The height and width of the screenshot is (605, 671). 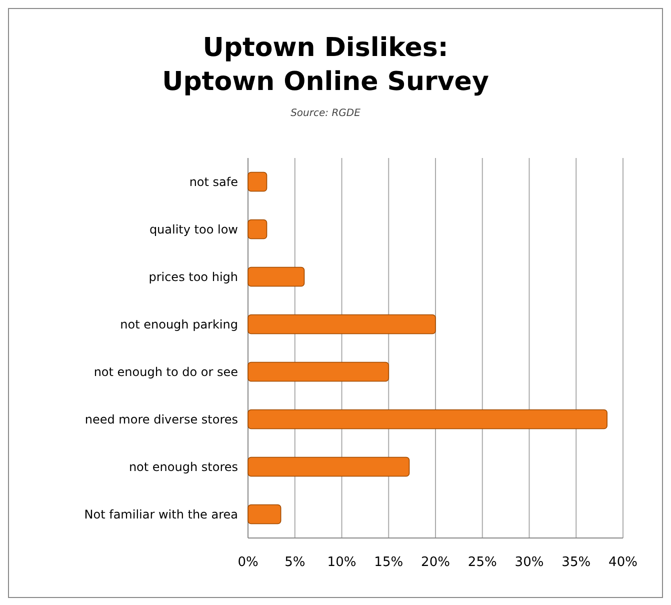 What do you see at coordinates (325, 65) in the screenshot?
I see `chart-title: Uptown Dislikes: Uptown Online Survey` at bounding box center [325, 65].